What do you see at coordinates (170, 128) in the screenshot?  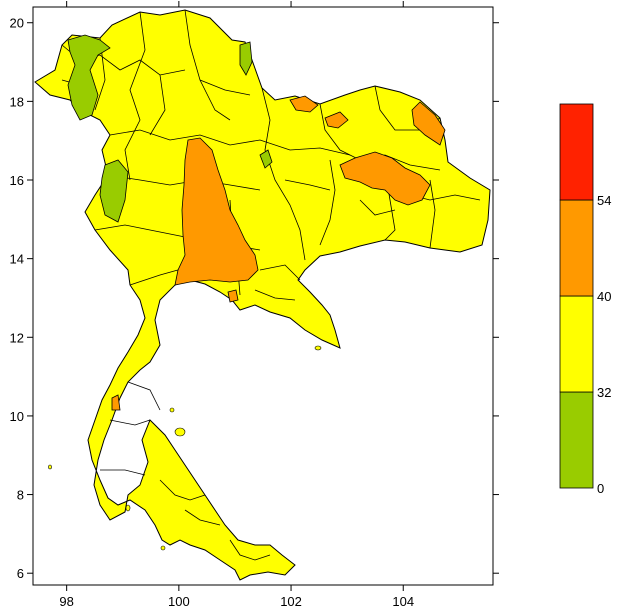 I see `low-value-regions` at bounding box center [170, 128].